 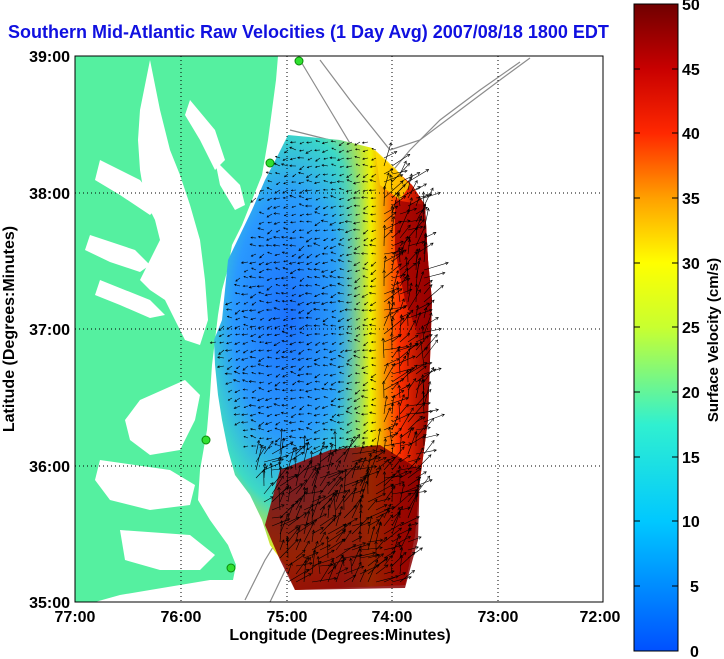 What do you see at coordinates (392, 617) in the screenshot?
I see `x-tick-label: 74:00` at bounding box center [392, 617].